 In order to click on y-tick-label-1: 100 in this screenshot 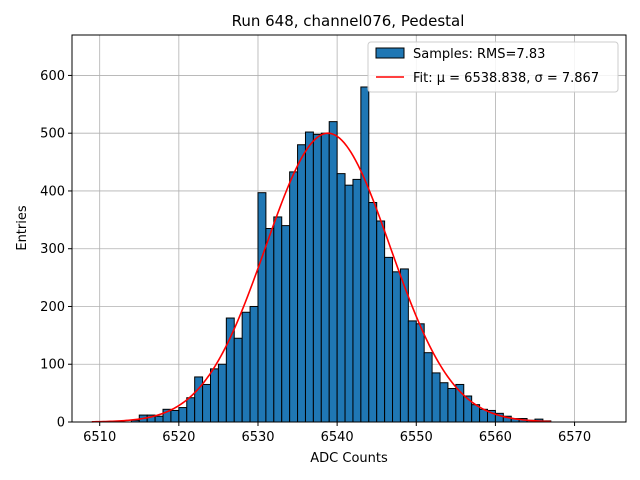, I will do `click(52, 365)`.